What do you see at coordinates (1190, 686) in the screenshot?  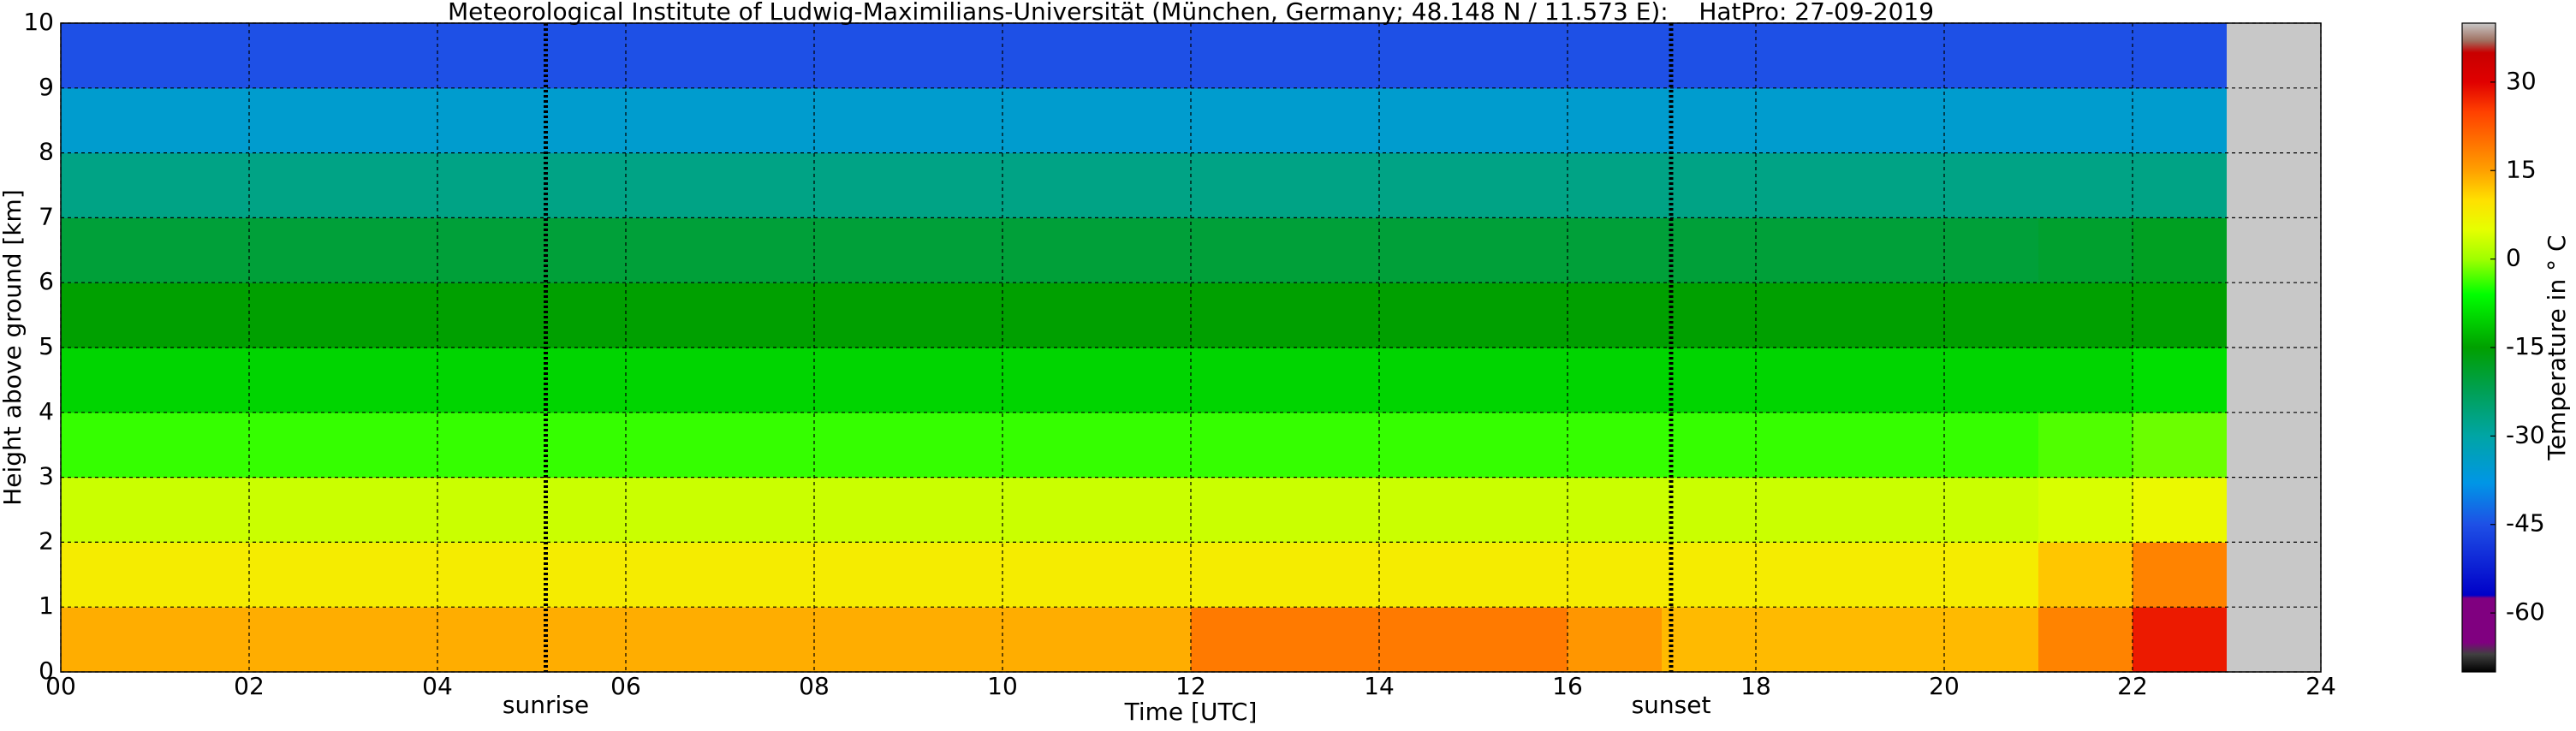 I see `x-tick-label: 12` at bounding box center [1190, 686].